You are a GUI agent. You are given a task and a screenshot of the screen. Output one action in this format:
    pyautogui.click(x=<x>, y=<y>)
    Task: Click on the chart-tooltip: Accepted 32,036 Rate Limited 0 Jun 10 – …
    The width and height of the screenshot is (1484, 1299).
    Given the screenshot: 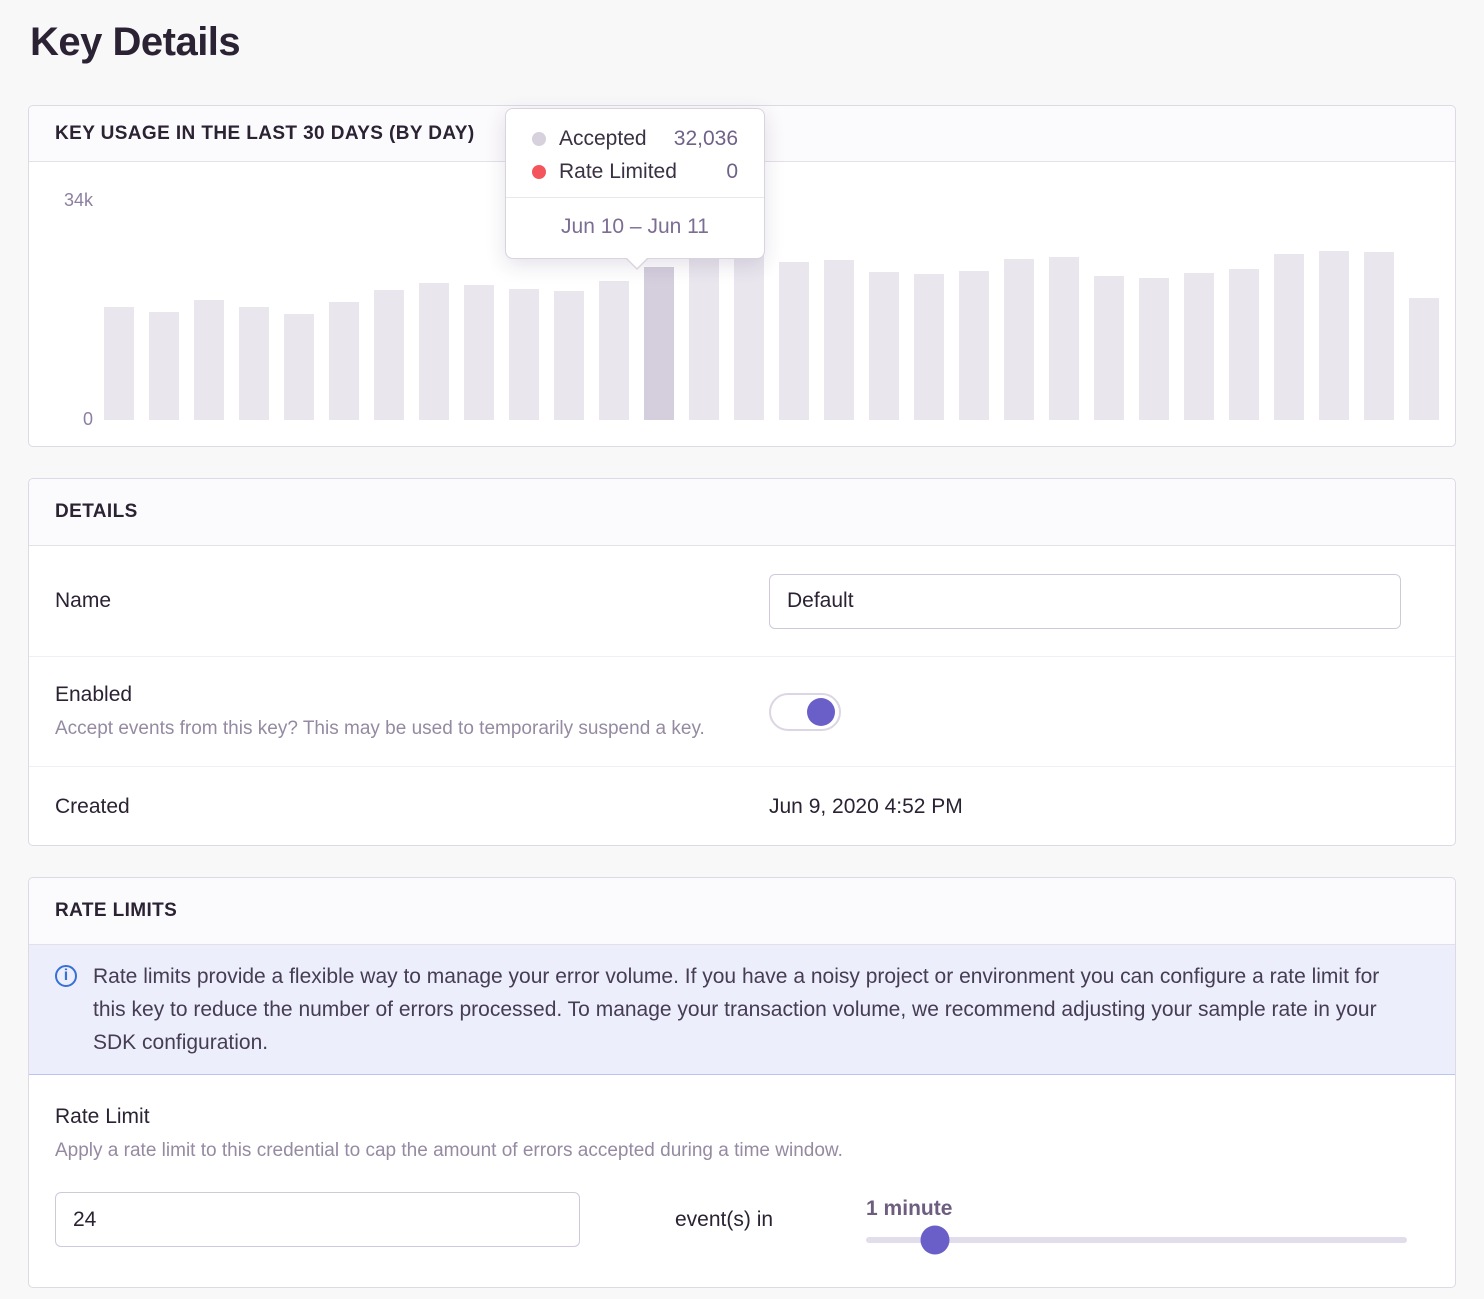 What is the action you would take?
    pyautogui.click(x=635, y=189)
    